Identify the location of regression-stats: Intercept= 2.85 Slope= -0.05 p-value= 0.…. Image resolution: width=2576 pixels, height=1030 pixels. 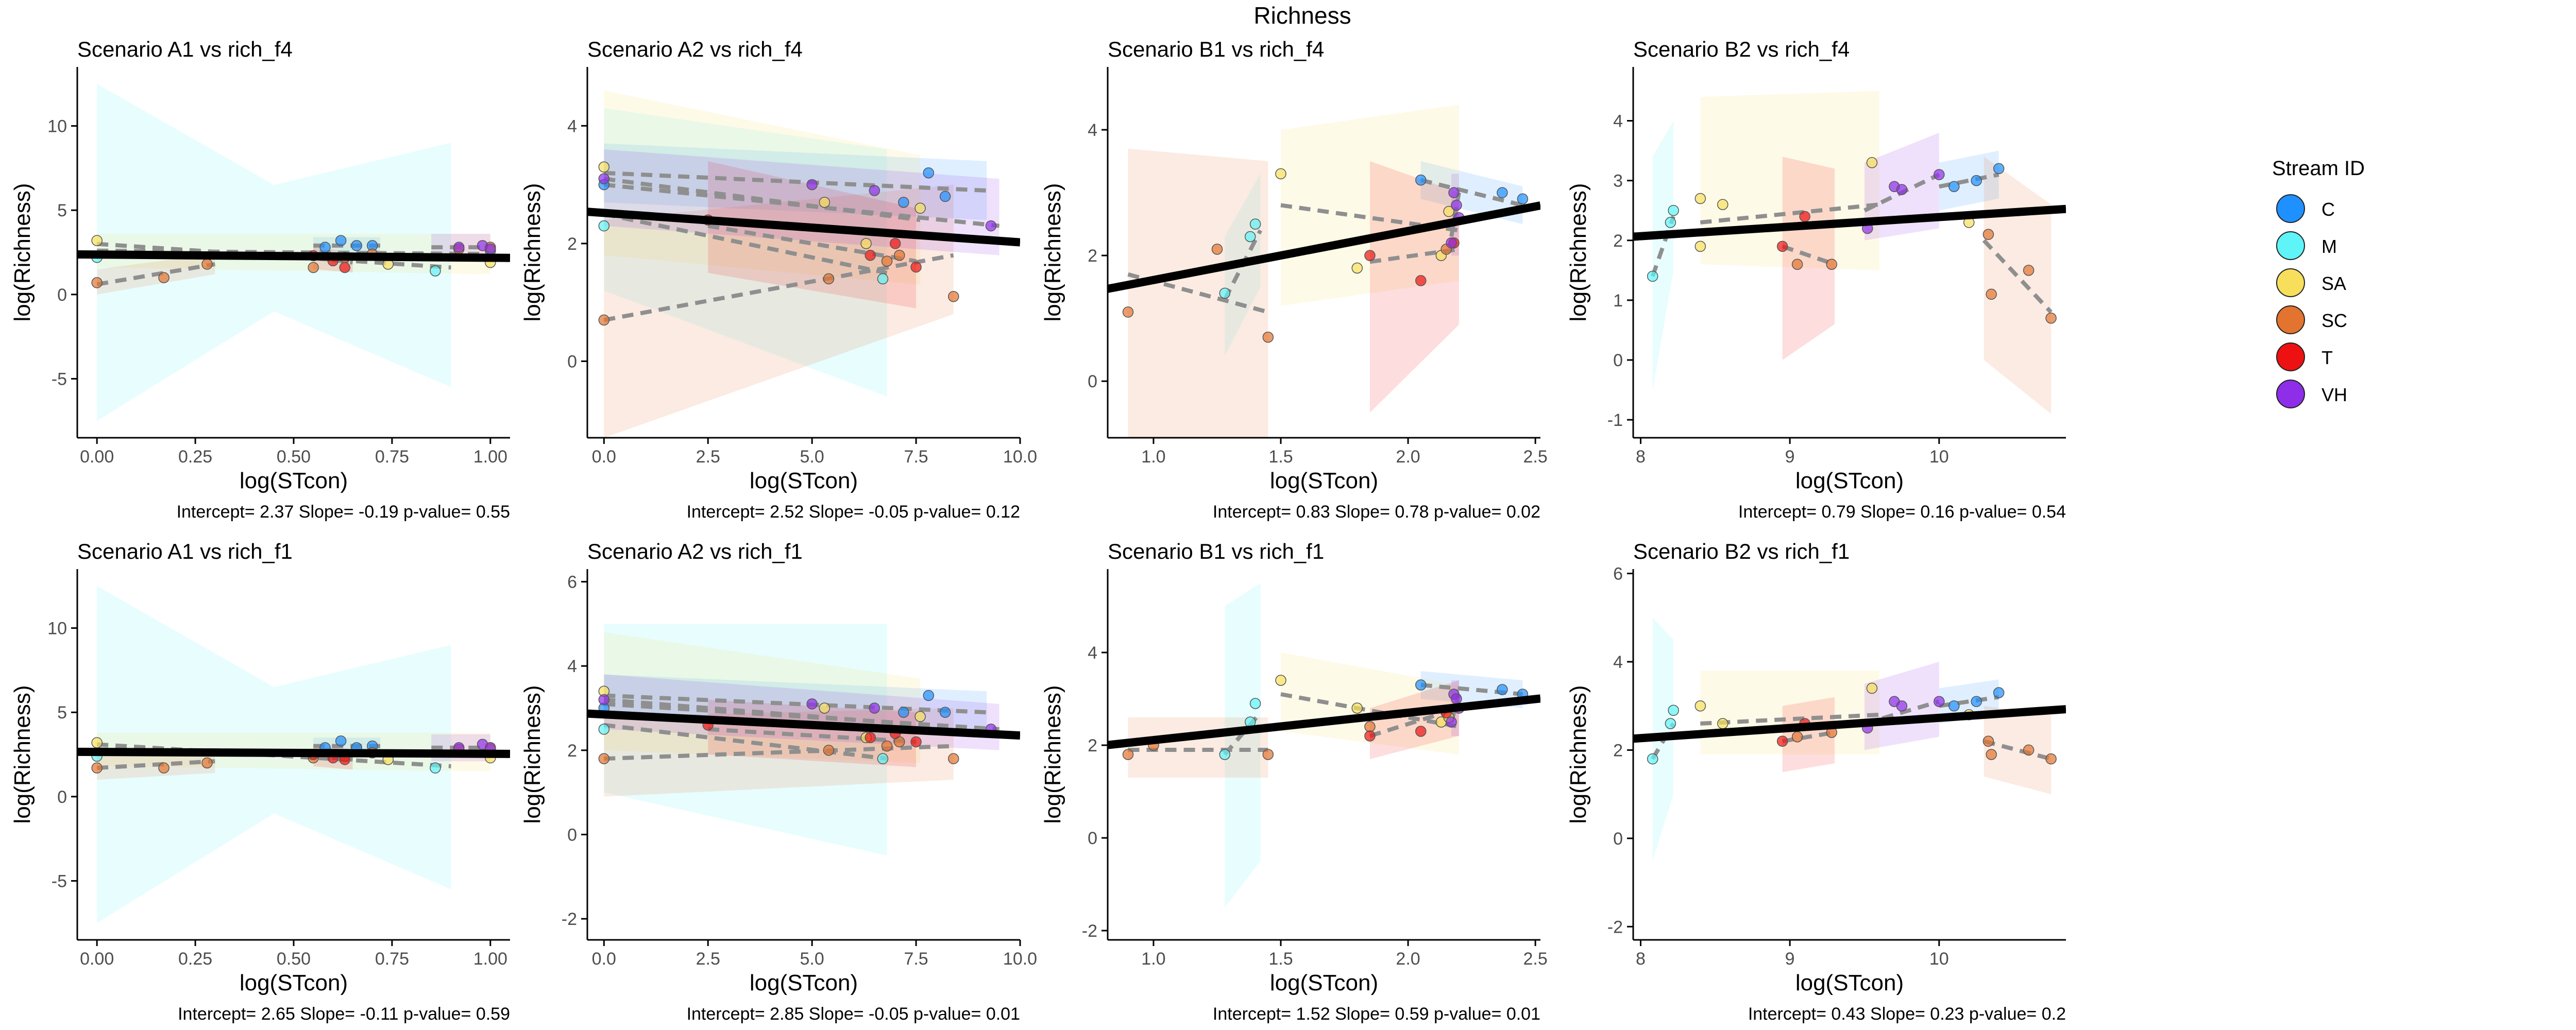
(853, 1014).